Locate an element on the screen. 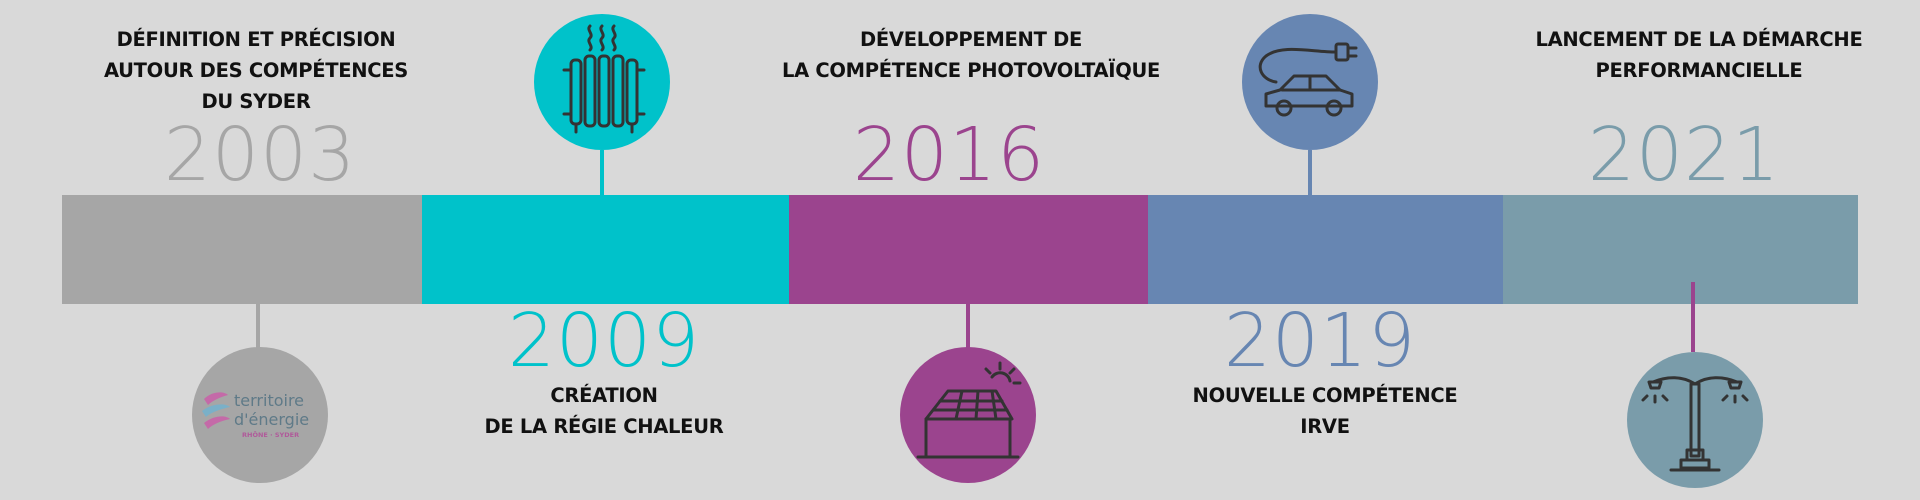 The height and width of the screenshot is (500, 1920). milestone-2009-year: 2009 is located at coordinates (604, 341).